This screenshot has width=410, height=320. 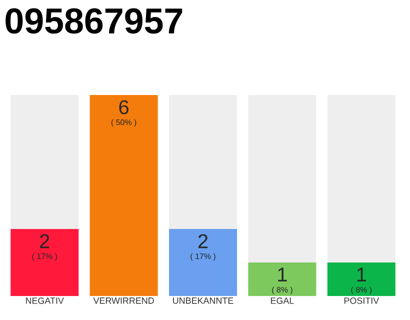 I want to click on x-tick-label: VERWIRREND, so click(x=123, y=301).